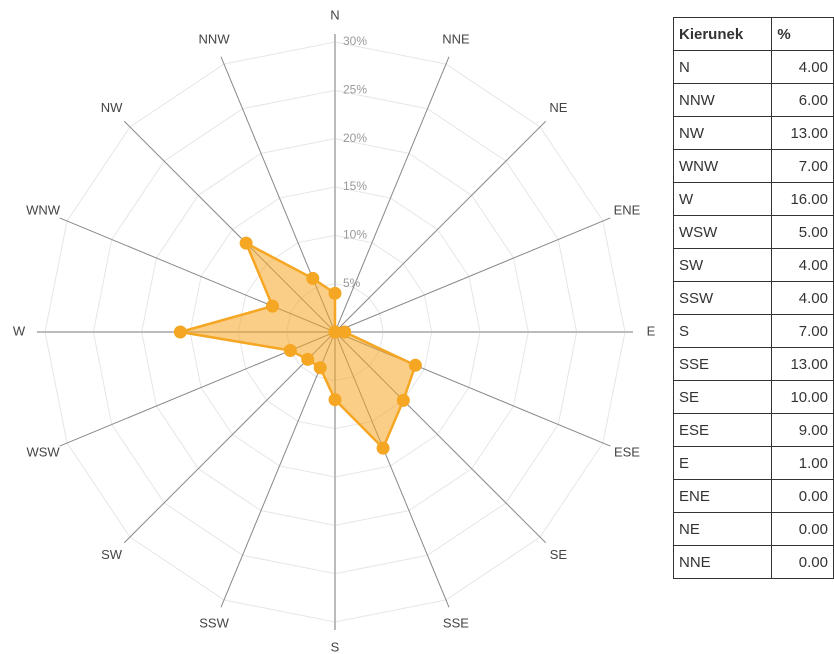  I want to click on table-row: SSE 13.00, so click(753, 364).